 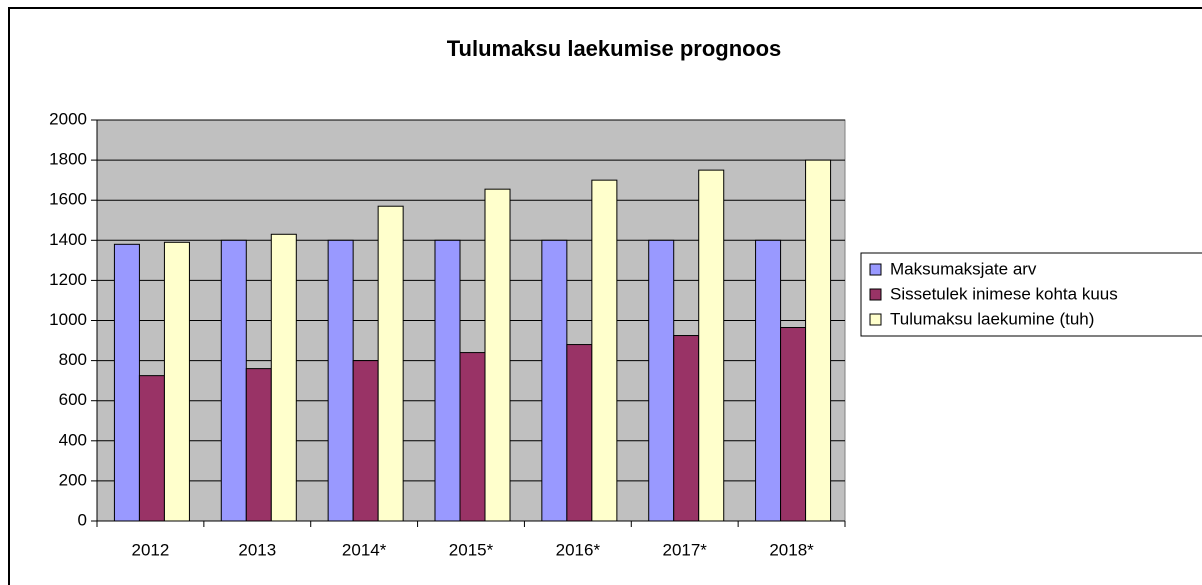 What do you see at coordinates (471, 549) in the screenshot?
I see `x-tick-label: 2015*` at bounding box center [471, 549].